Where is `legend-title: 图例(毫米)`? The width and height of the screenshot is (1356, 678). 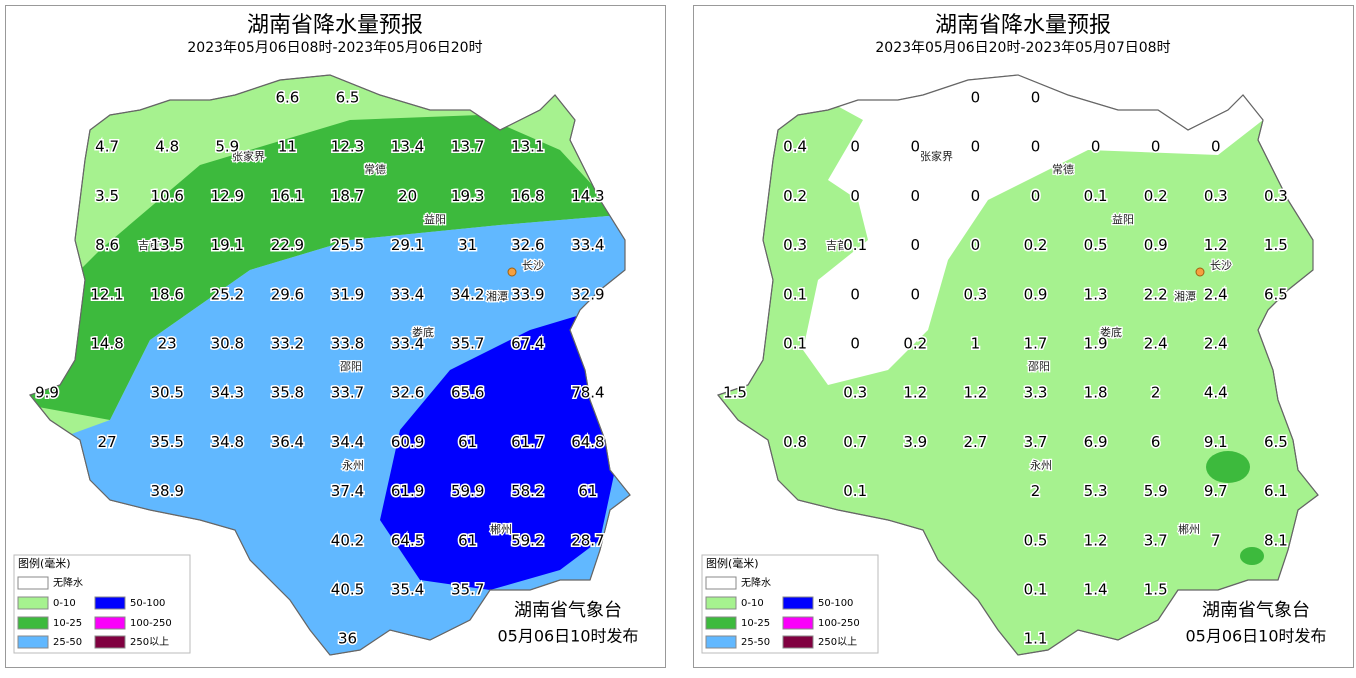 legend-title: 图例(毫米) is located at coordinates (732, 563).